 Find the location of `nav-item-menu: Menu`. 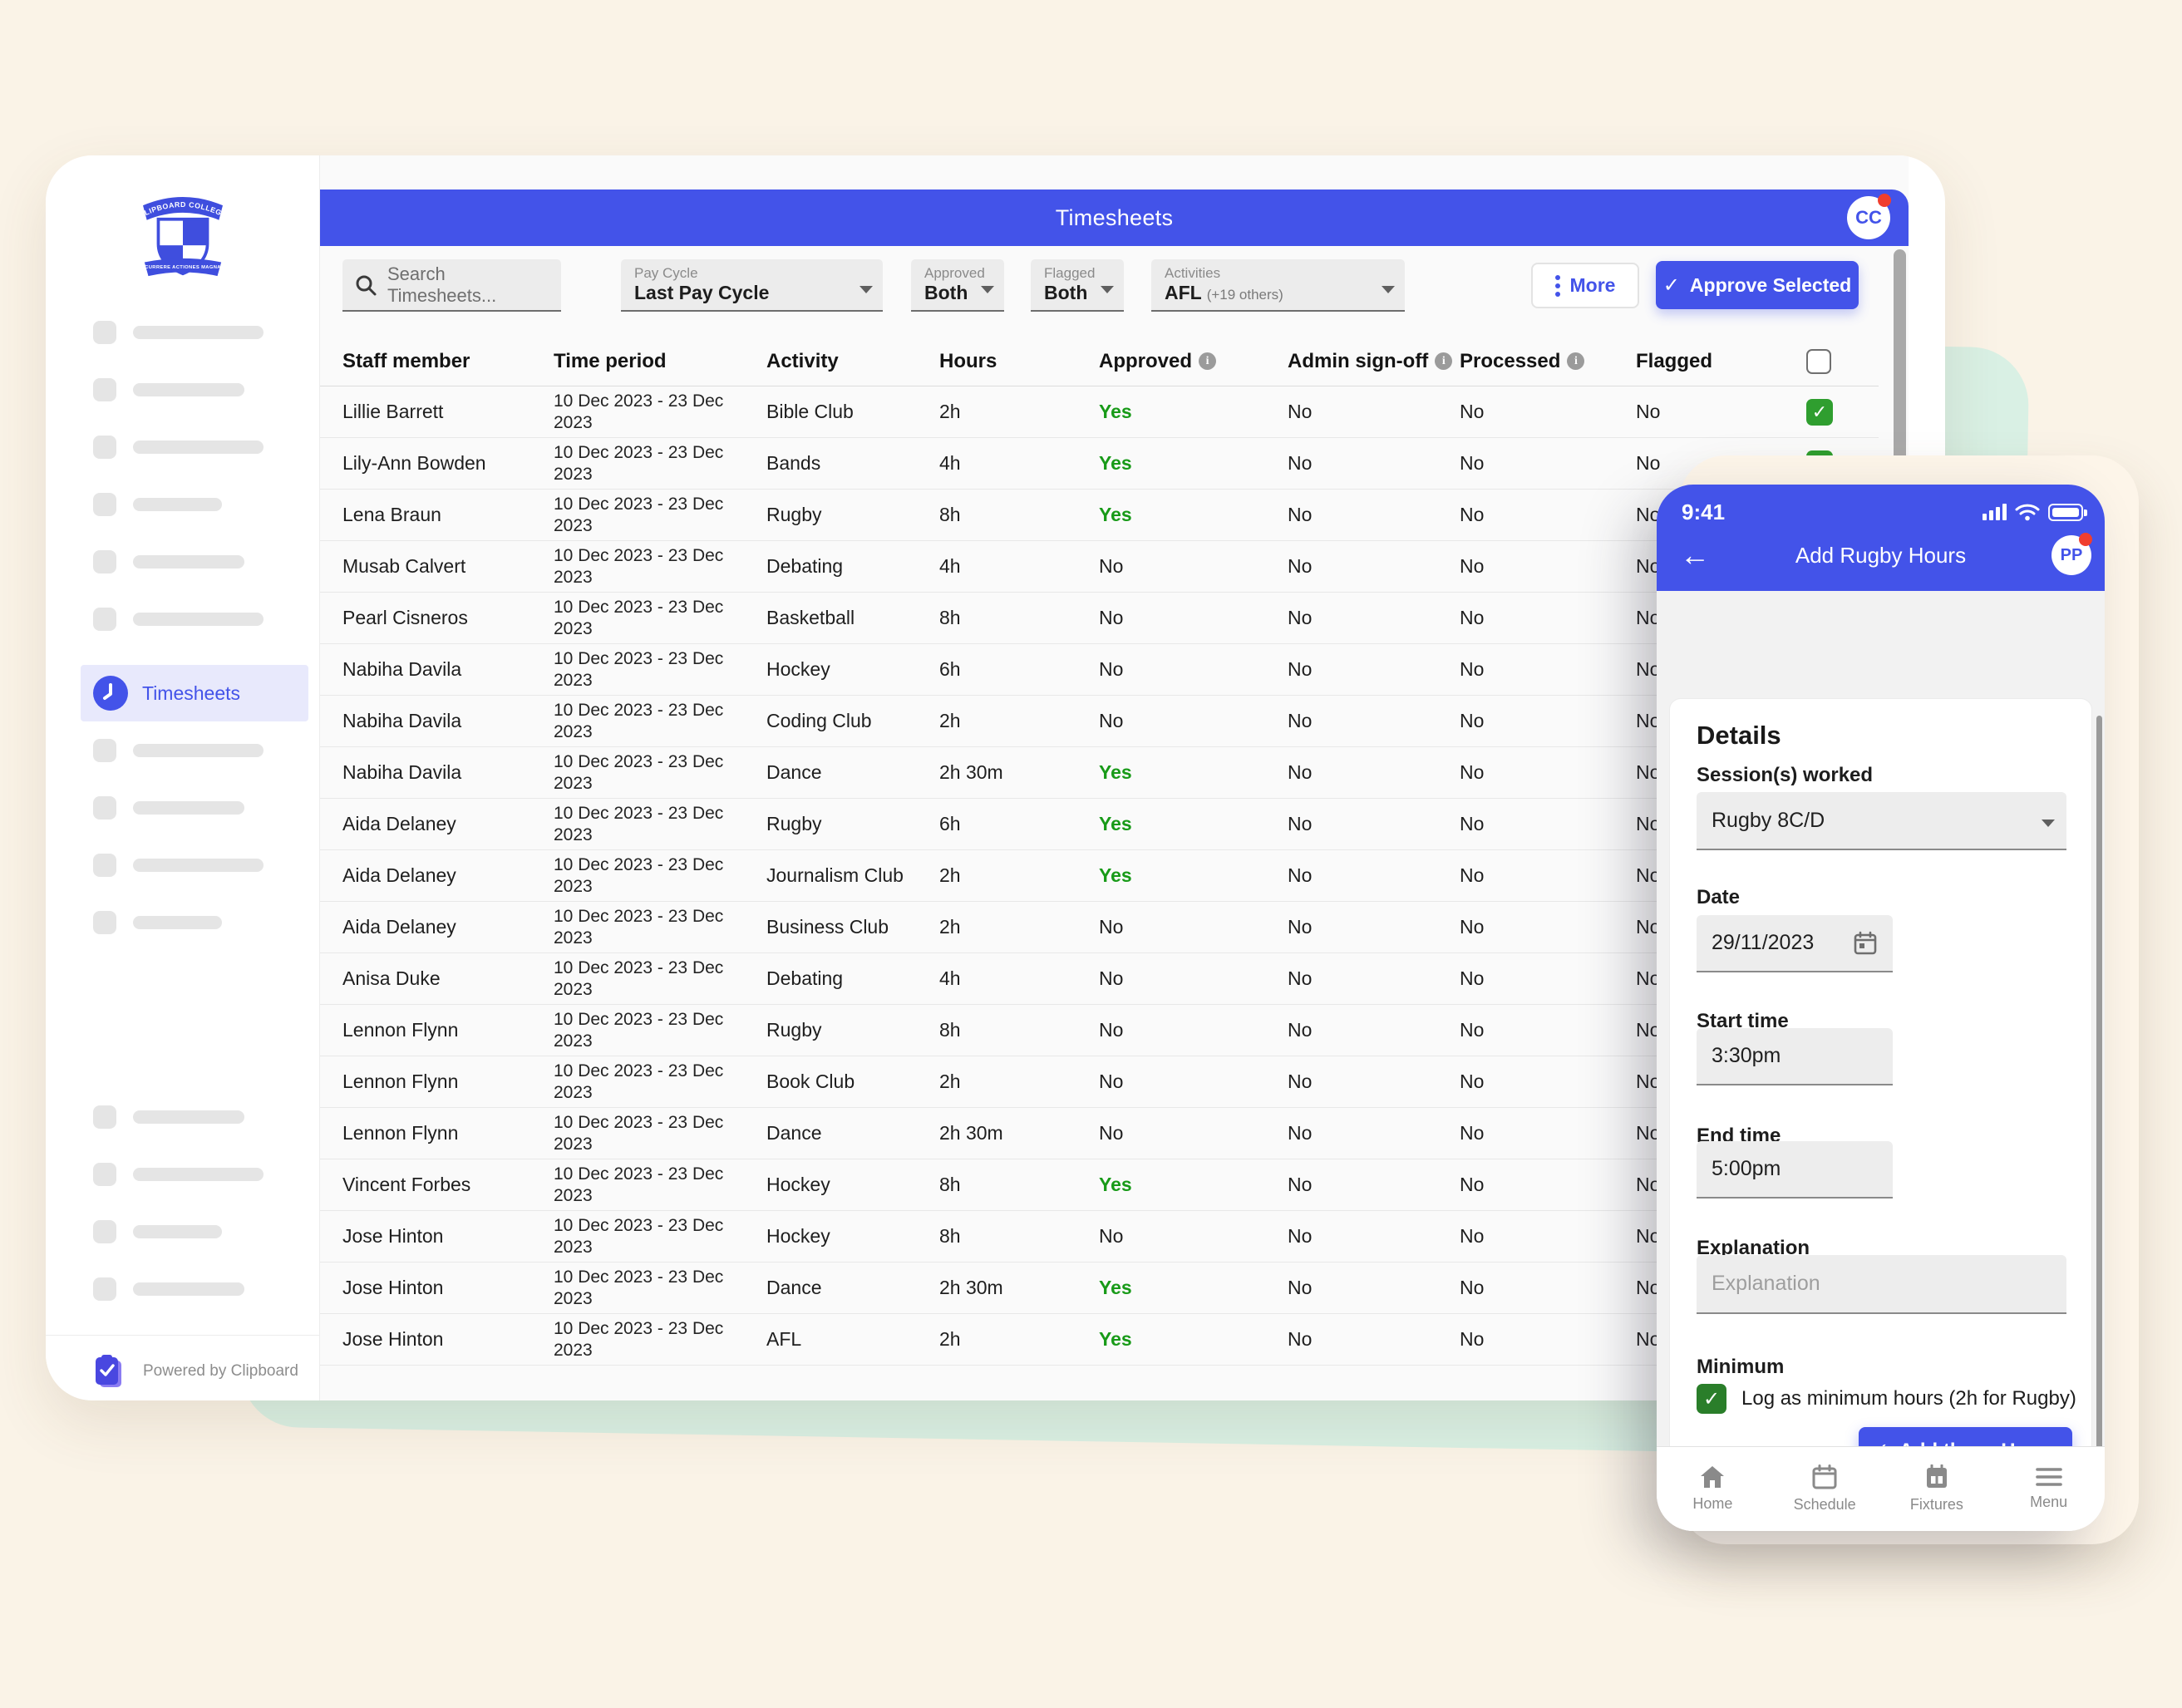

nav-item-menu: Menu is located at coordinates (2048, 1489).